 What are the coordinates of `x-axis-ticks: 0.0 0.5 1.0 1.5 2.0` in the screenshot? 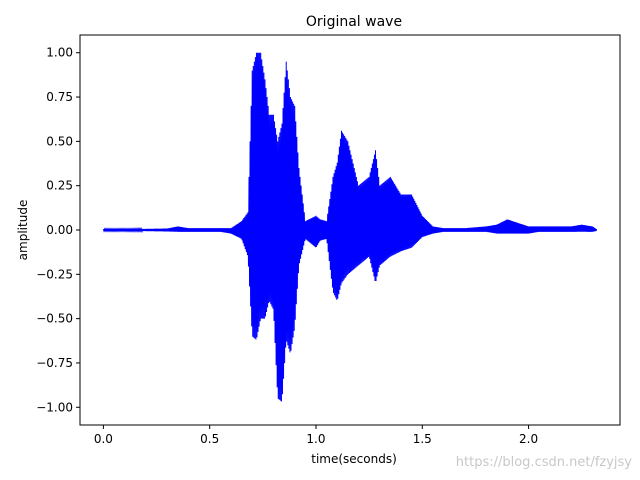 It's located at (316, 435).